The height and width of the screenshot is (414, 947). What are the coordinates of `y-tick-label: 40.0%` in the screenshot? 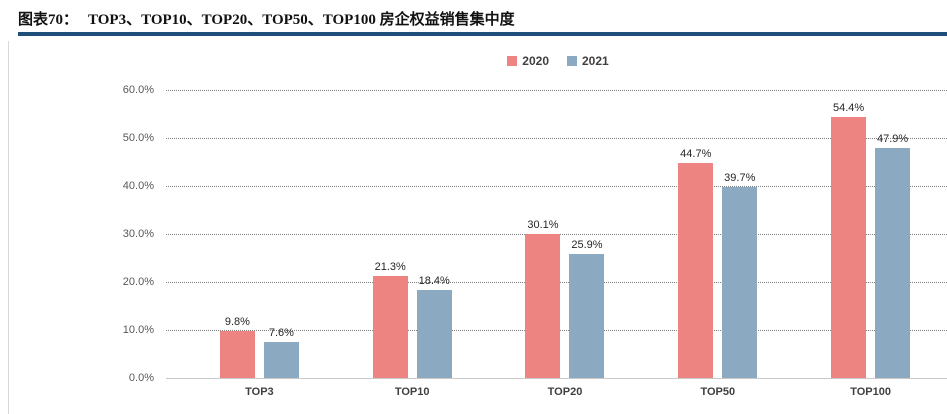 It's located at (138, 186).